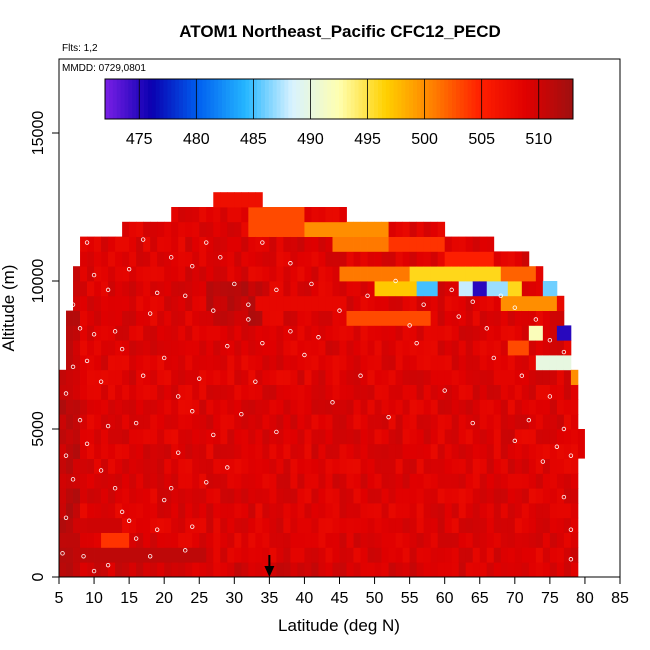 The width and height of the screenshot is (650, 650). I want to click on x-tick-label: 65, so click(480, 598).